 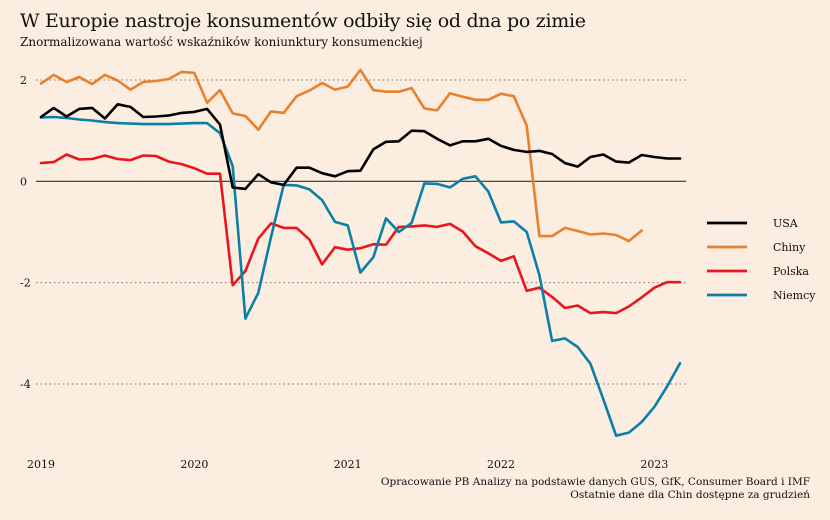 What do you see at coordinates (789, 247) in the screenshot?
I see `legend-label: Chiny` at bounding box center [789, 247].